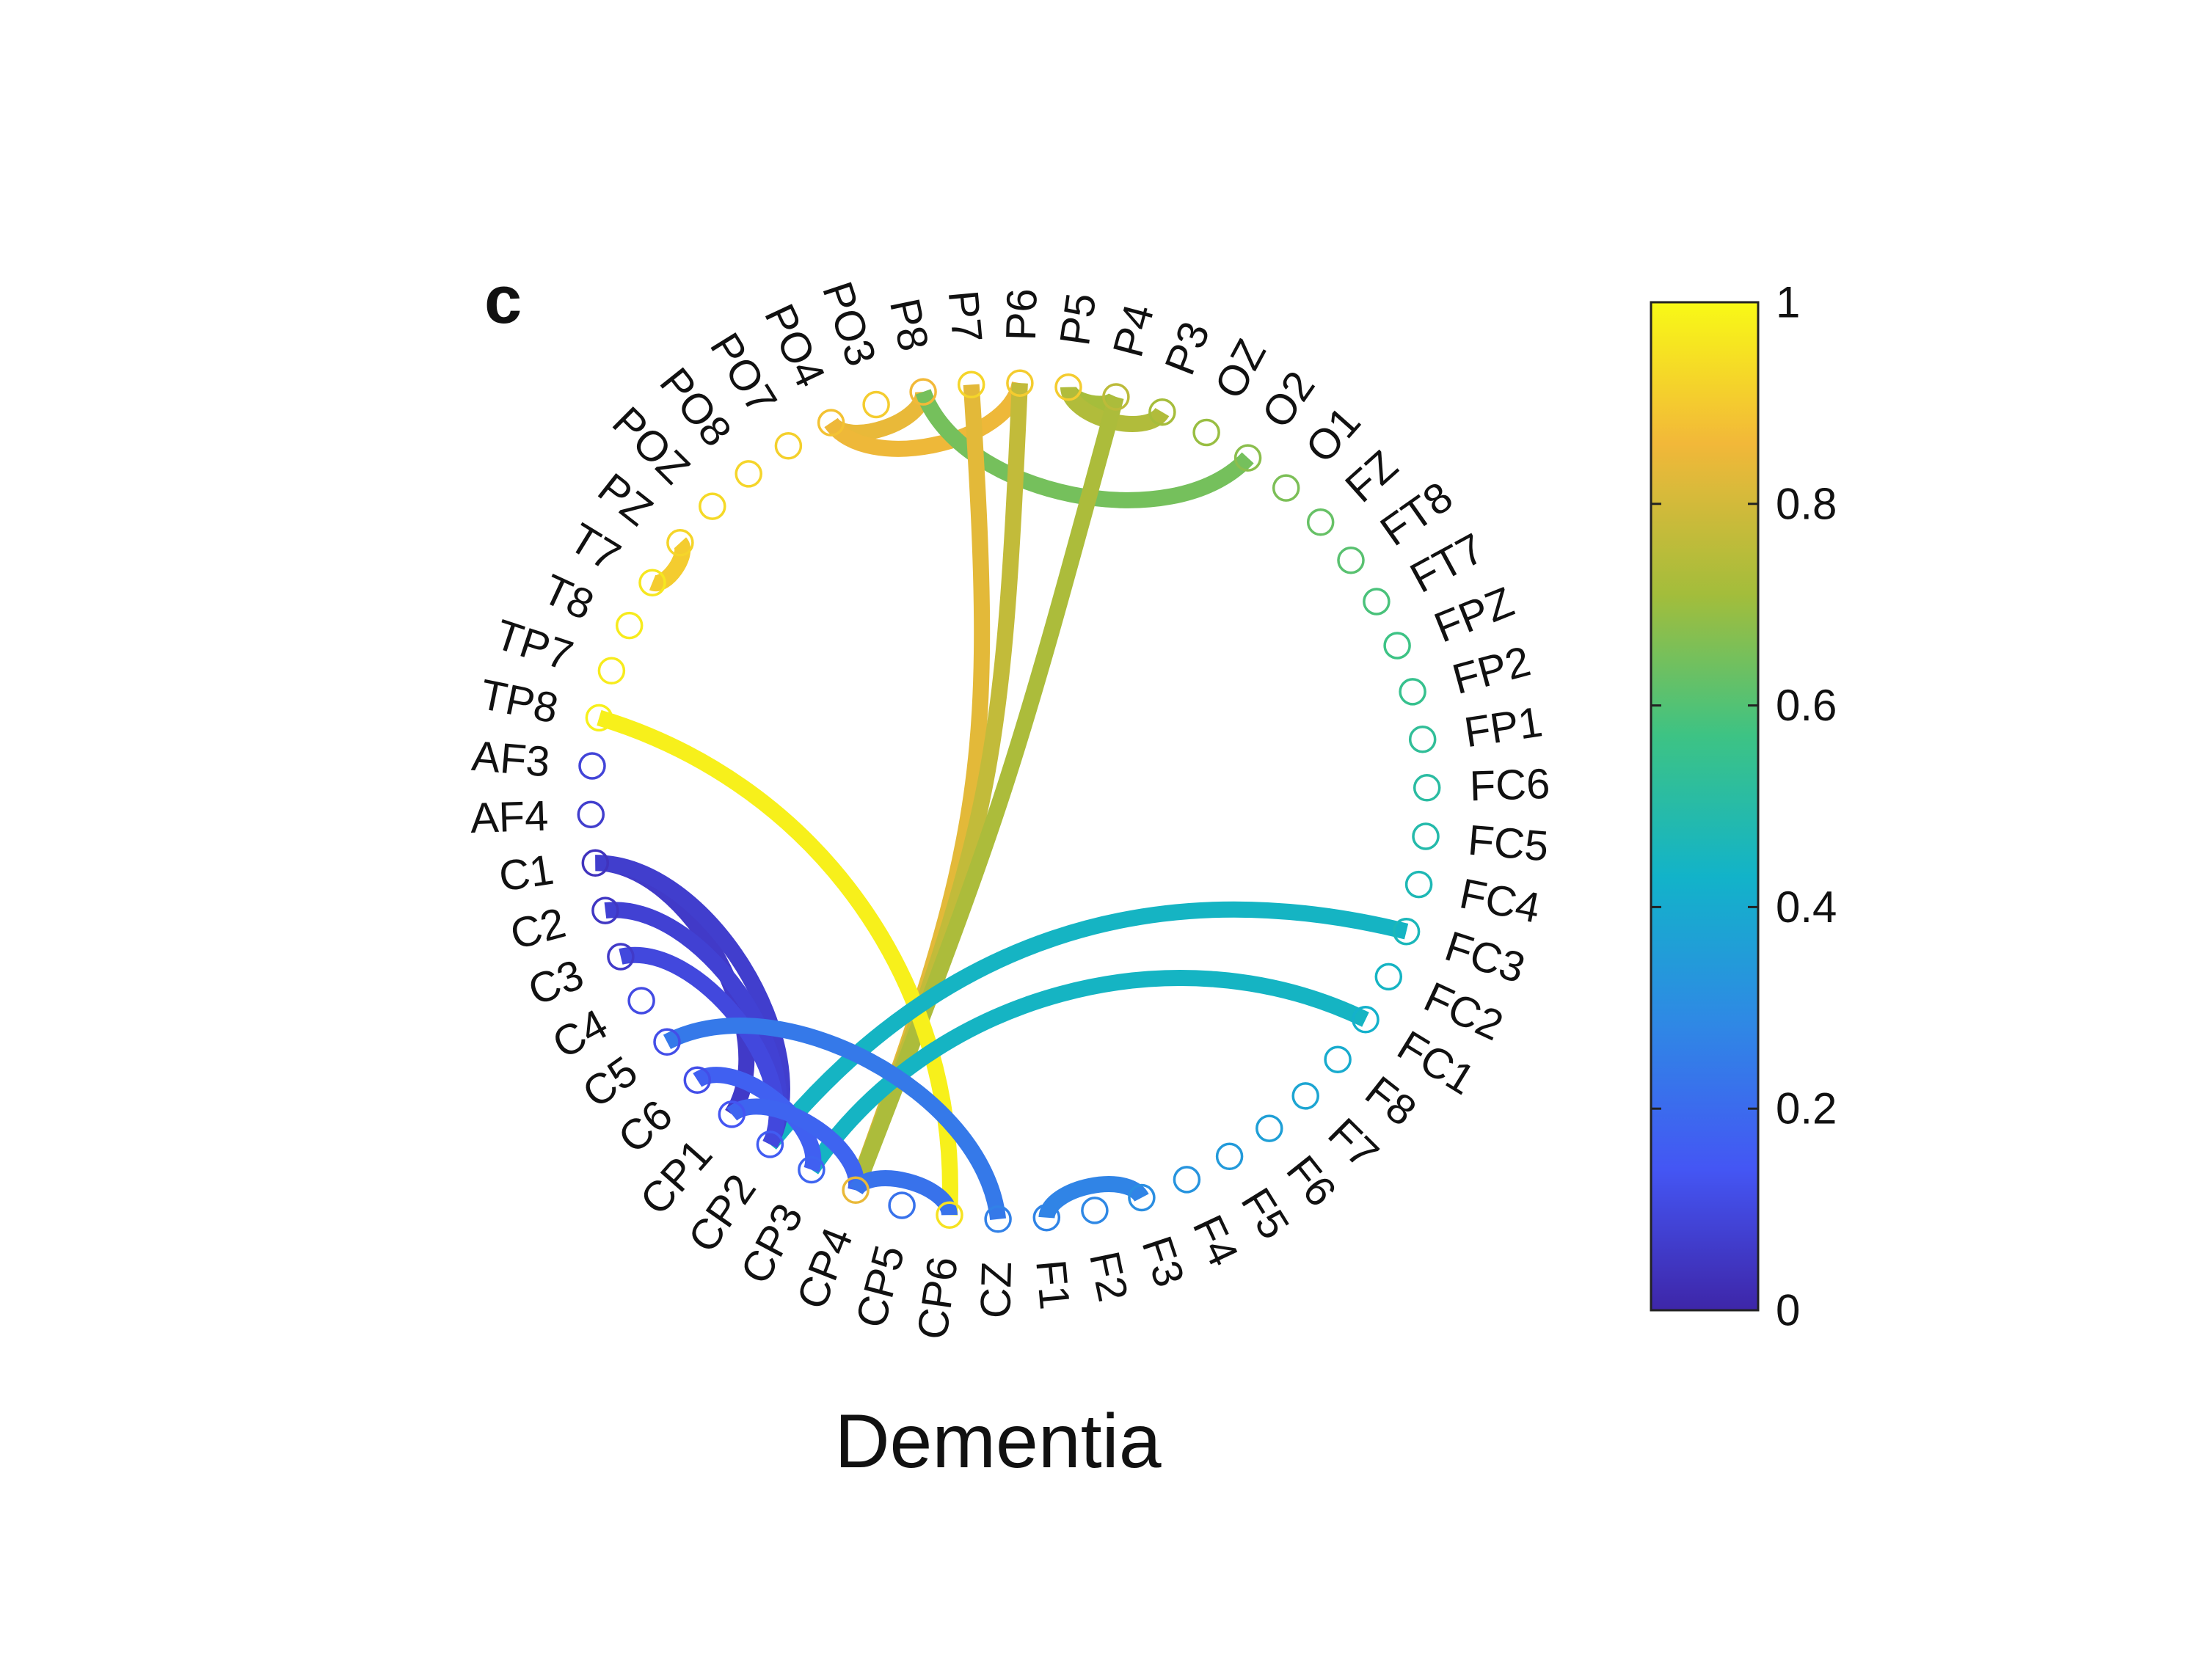  What do you see at coordinates (1366, 1020) in the screenshot?
I see `node-fc1` at bounding box center [1366, 1020].